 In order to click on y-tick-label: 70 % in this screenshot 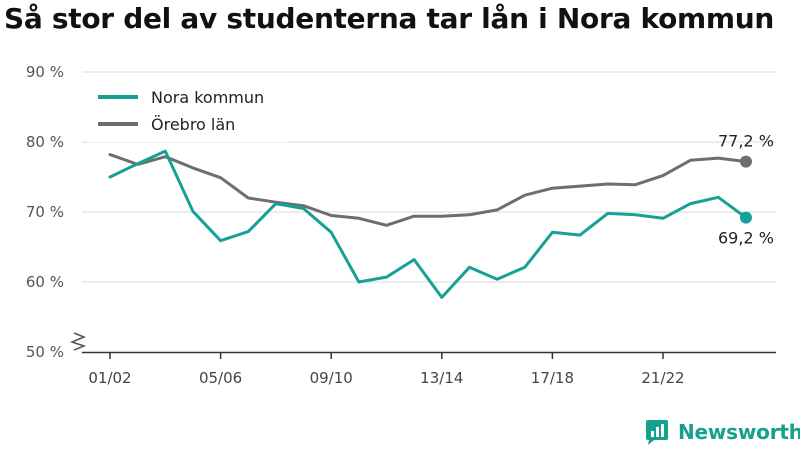, I will do `click(45, 212)`.